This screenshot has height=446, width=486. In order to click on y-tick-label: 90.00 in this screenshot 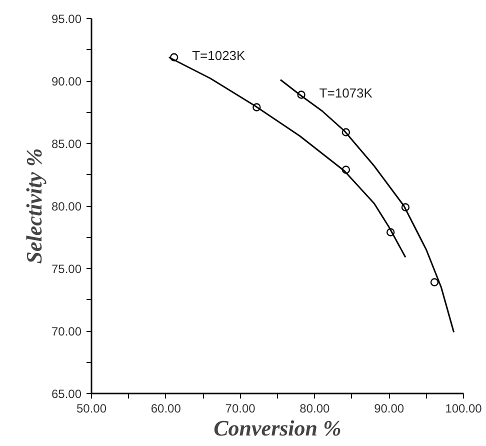, I will do `click(66, 81)`.